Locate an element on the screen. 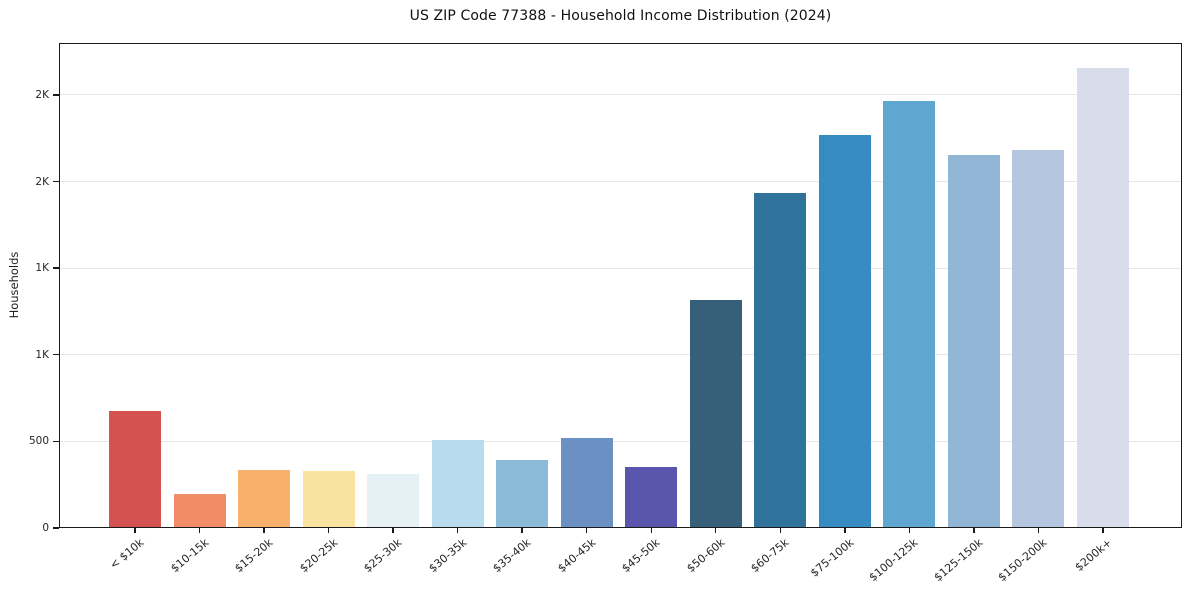 Image resolution: width=1189 pixels, height=590 pixels. y-tick-label: 500 is located at coordinates (38, 441).